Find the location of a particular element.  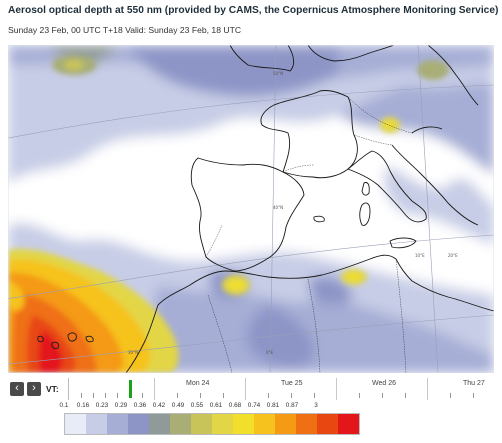

day-label-thu27: Thu 27 is located at coordinates (474, 383).